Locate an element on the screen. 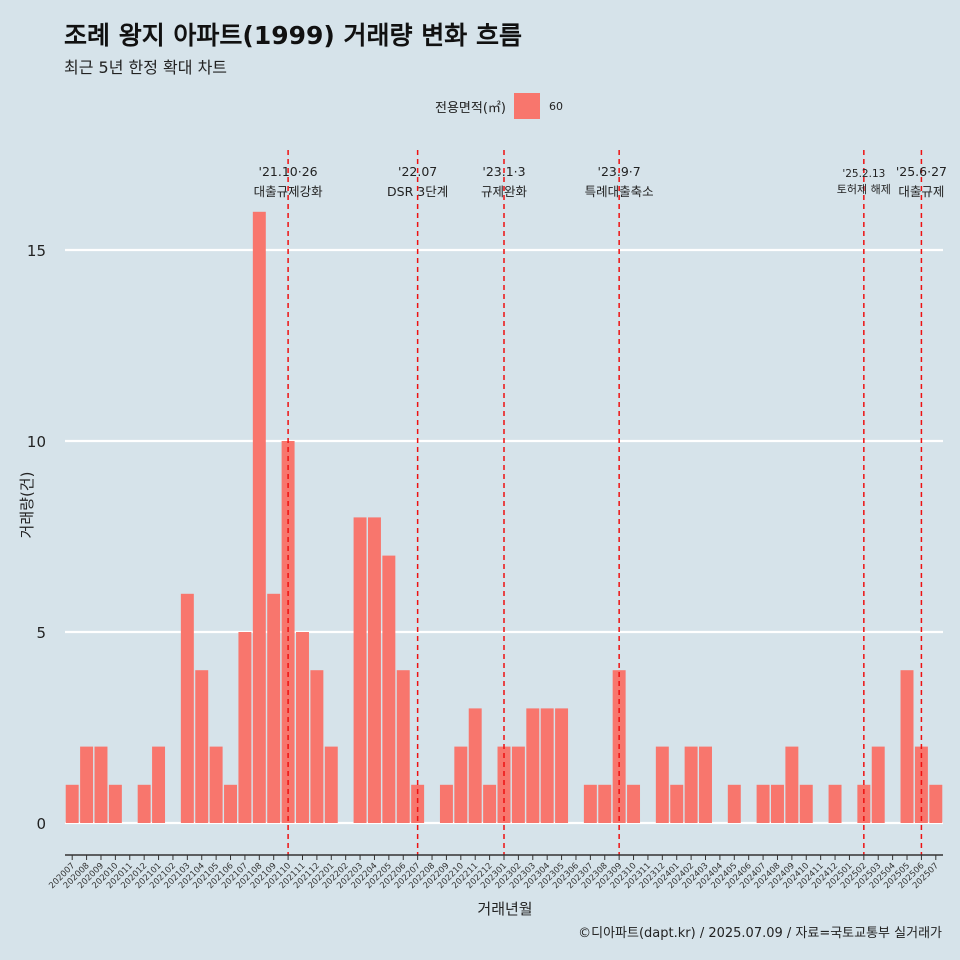 The height and width of the screenshot is (960, 960). event-name-label: 특례대출축소 is located at coordinates (619, 191).